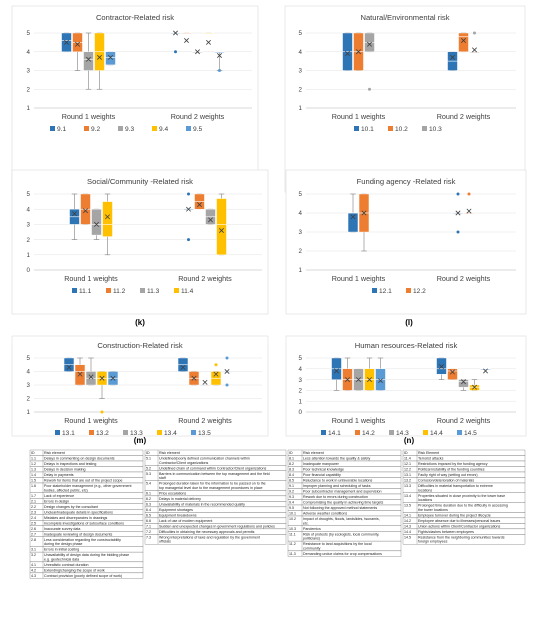 The width and height of the screenshot is (550, 642). Describe the element at coordinates (136, 433) in the screenshot. I see `legend-label: 13.3` at that location.